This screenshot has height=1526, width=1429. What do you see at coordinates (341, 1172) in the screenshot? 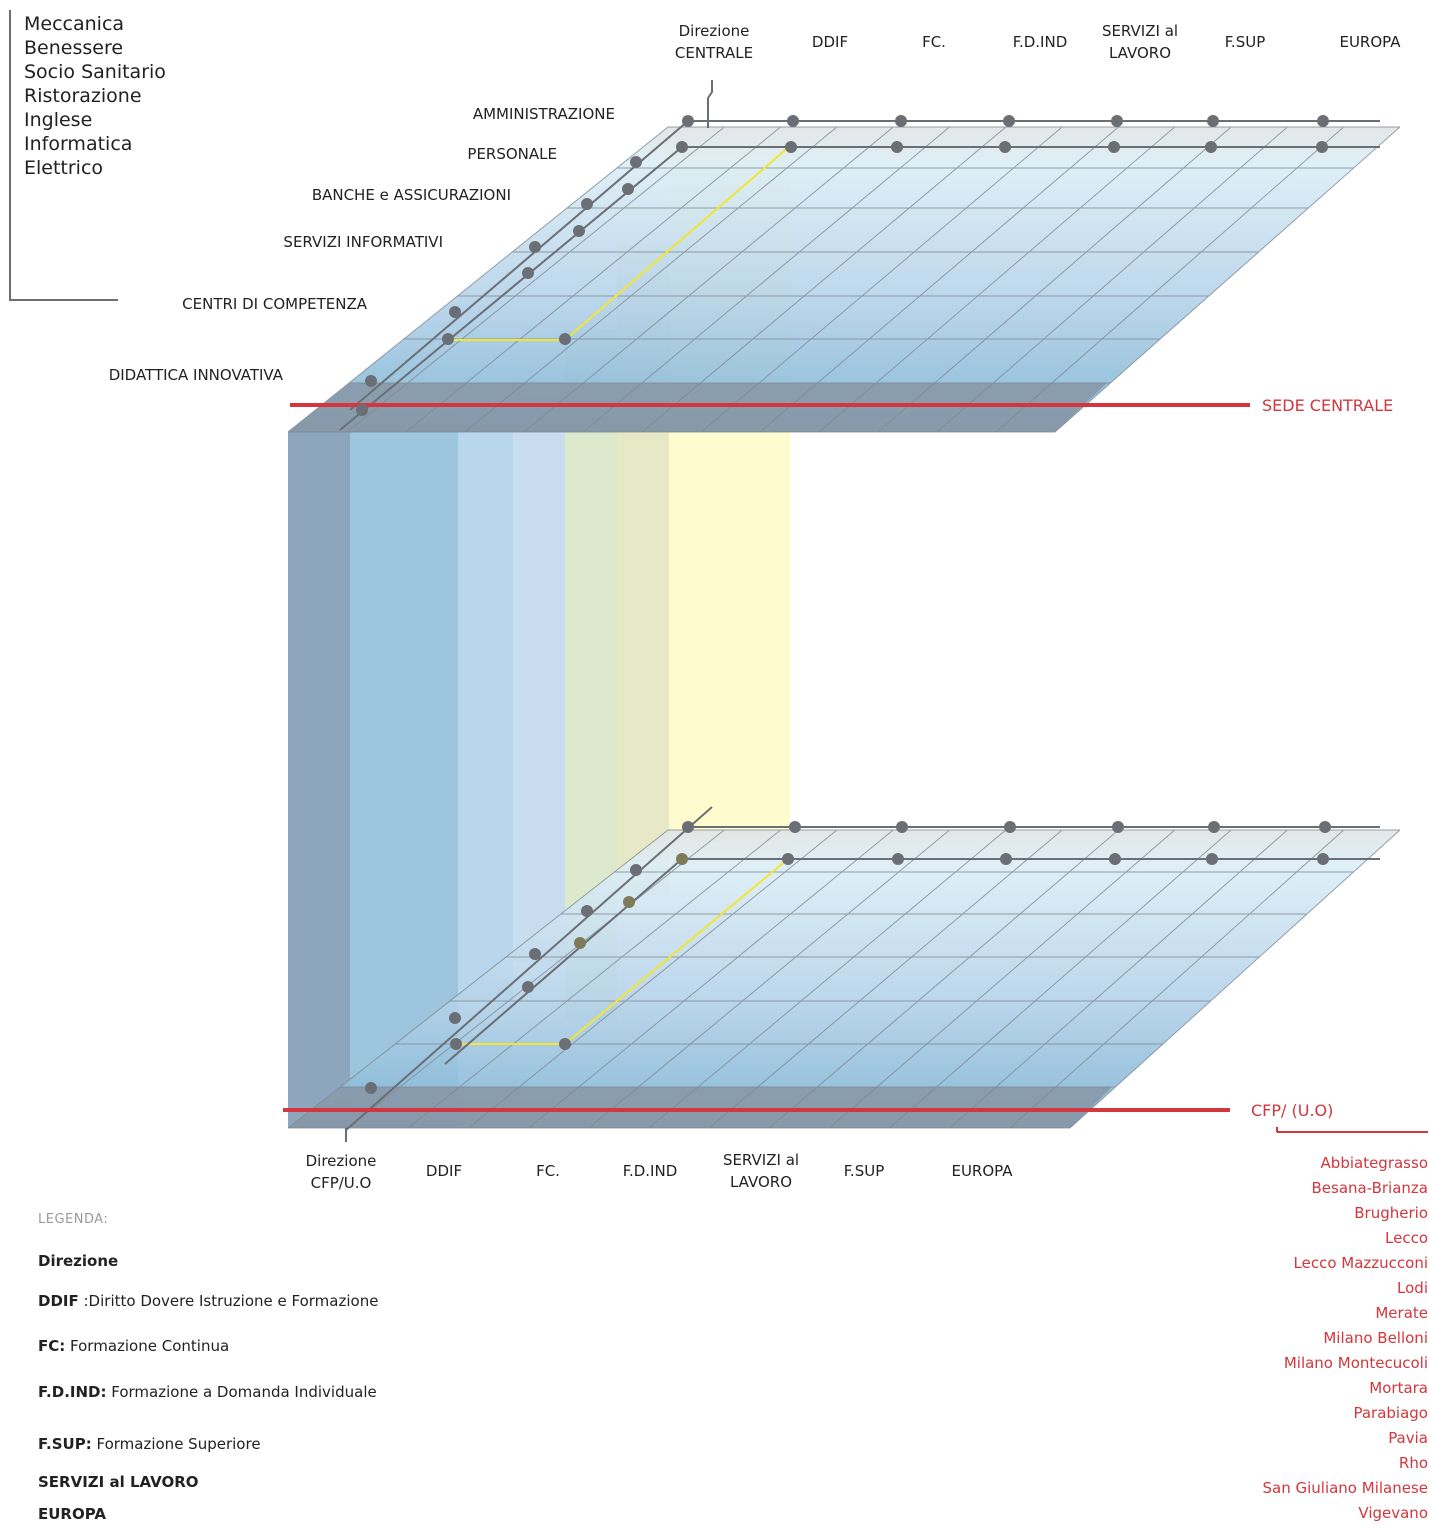
I see `bottom-col-direzione: Direzione CFP/U.O` at bounding box center [341, 1172].